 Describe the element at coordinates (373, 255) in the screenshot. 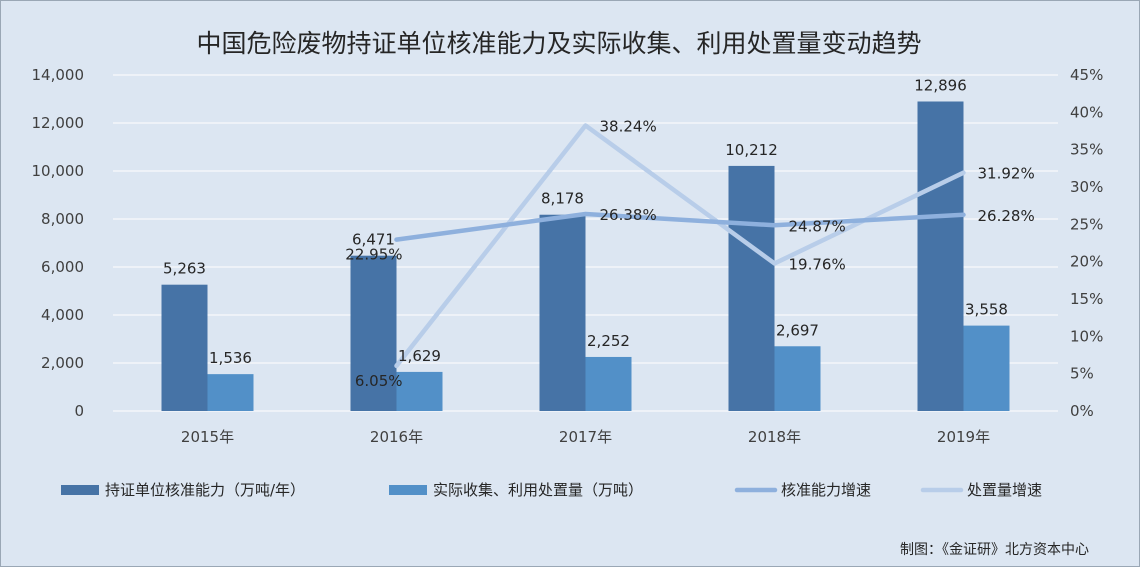

I see `line-value-label: 22.95%` at that location.